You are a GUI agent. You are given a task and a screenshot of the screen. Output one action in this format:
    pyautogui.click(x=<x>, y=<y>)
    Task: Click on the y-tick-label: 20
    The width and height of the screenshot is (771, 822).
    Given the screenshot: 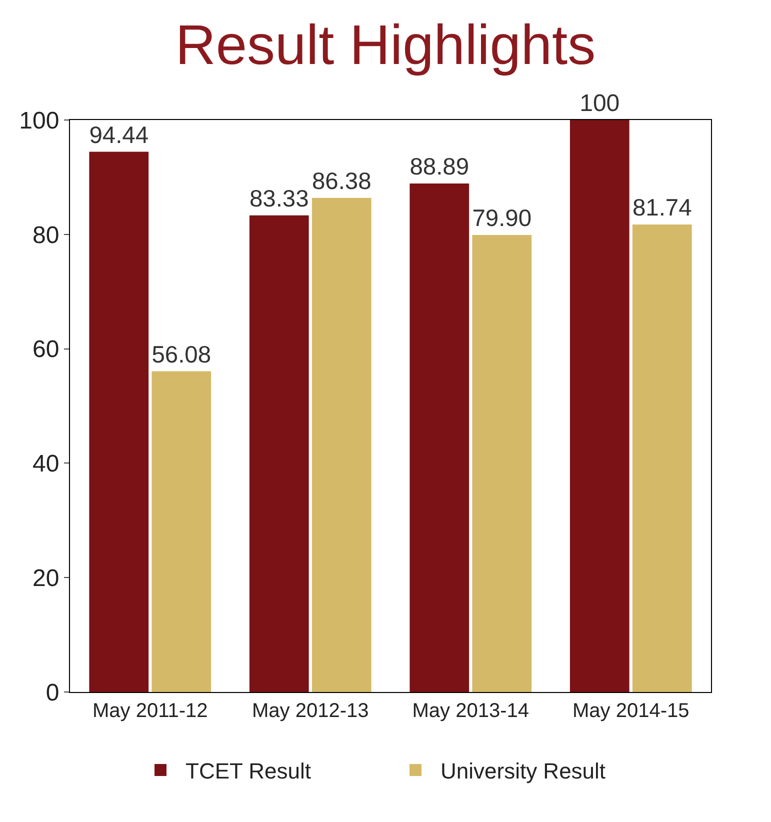 What is the action you would take?
    pyautogui.click(x=46, y=578)
    